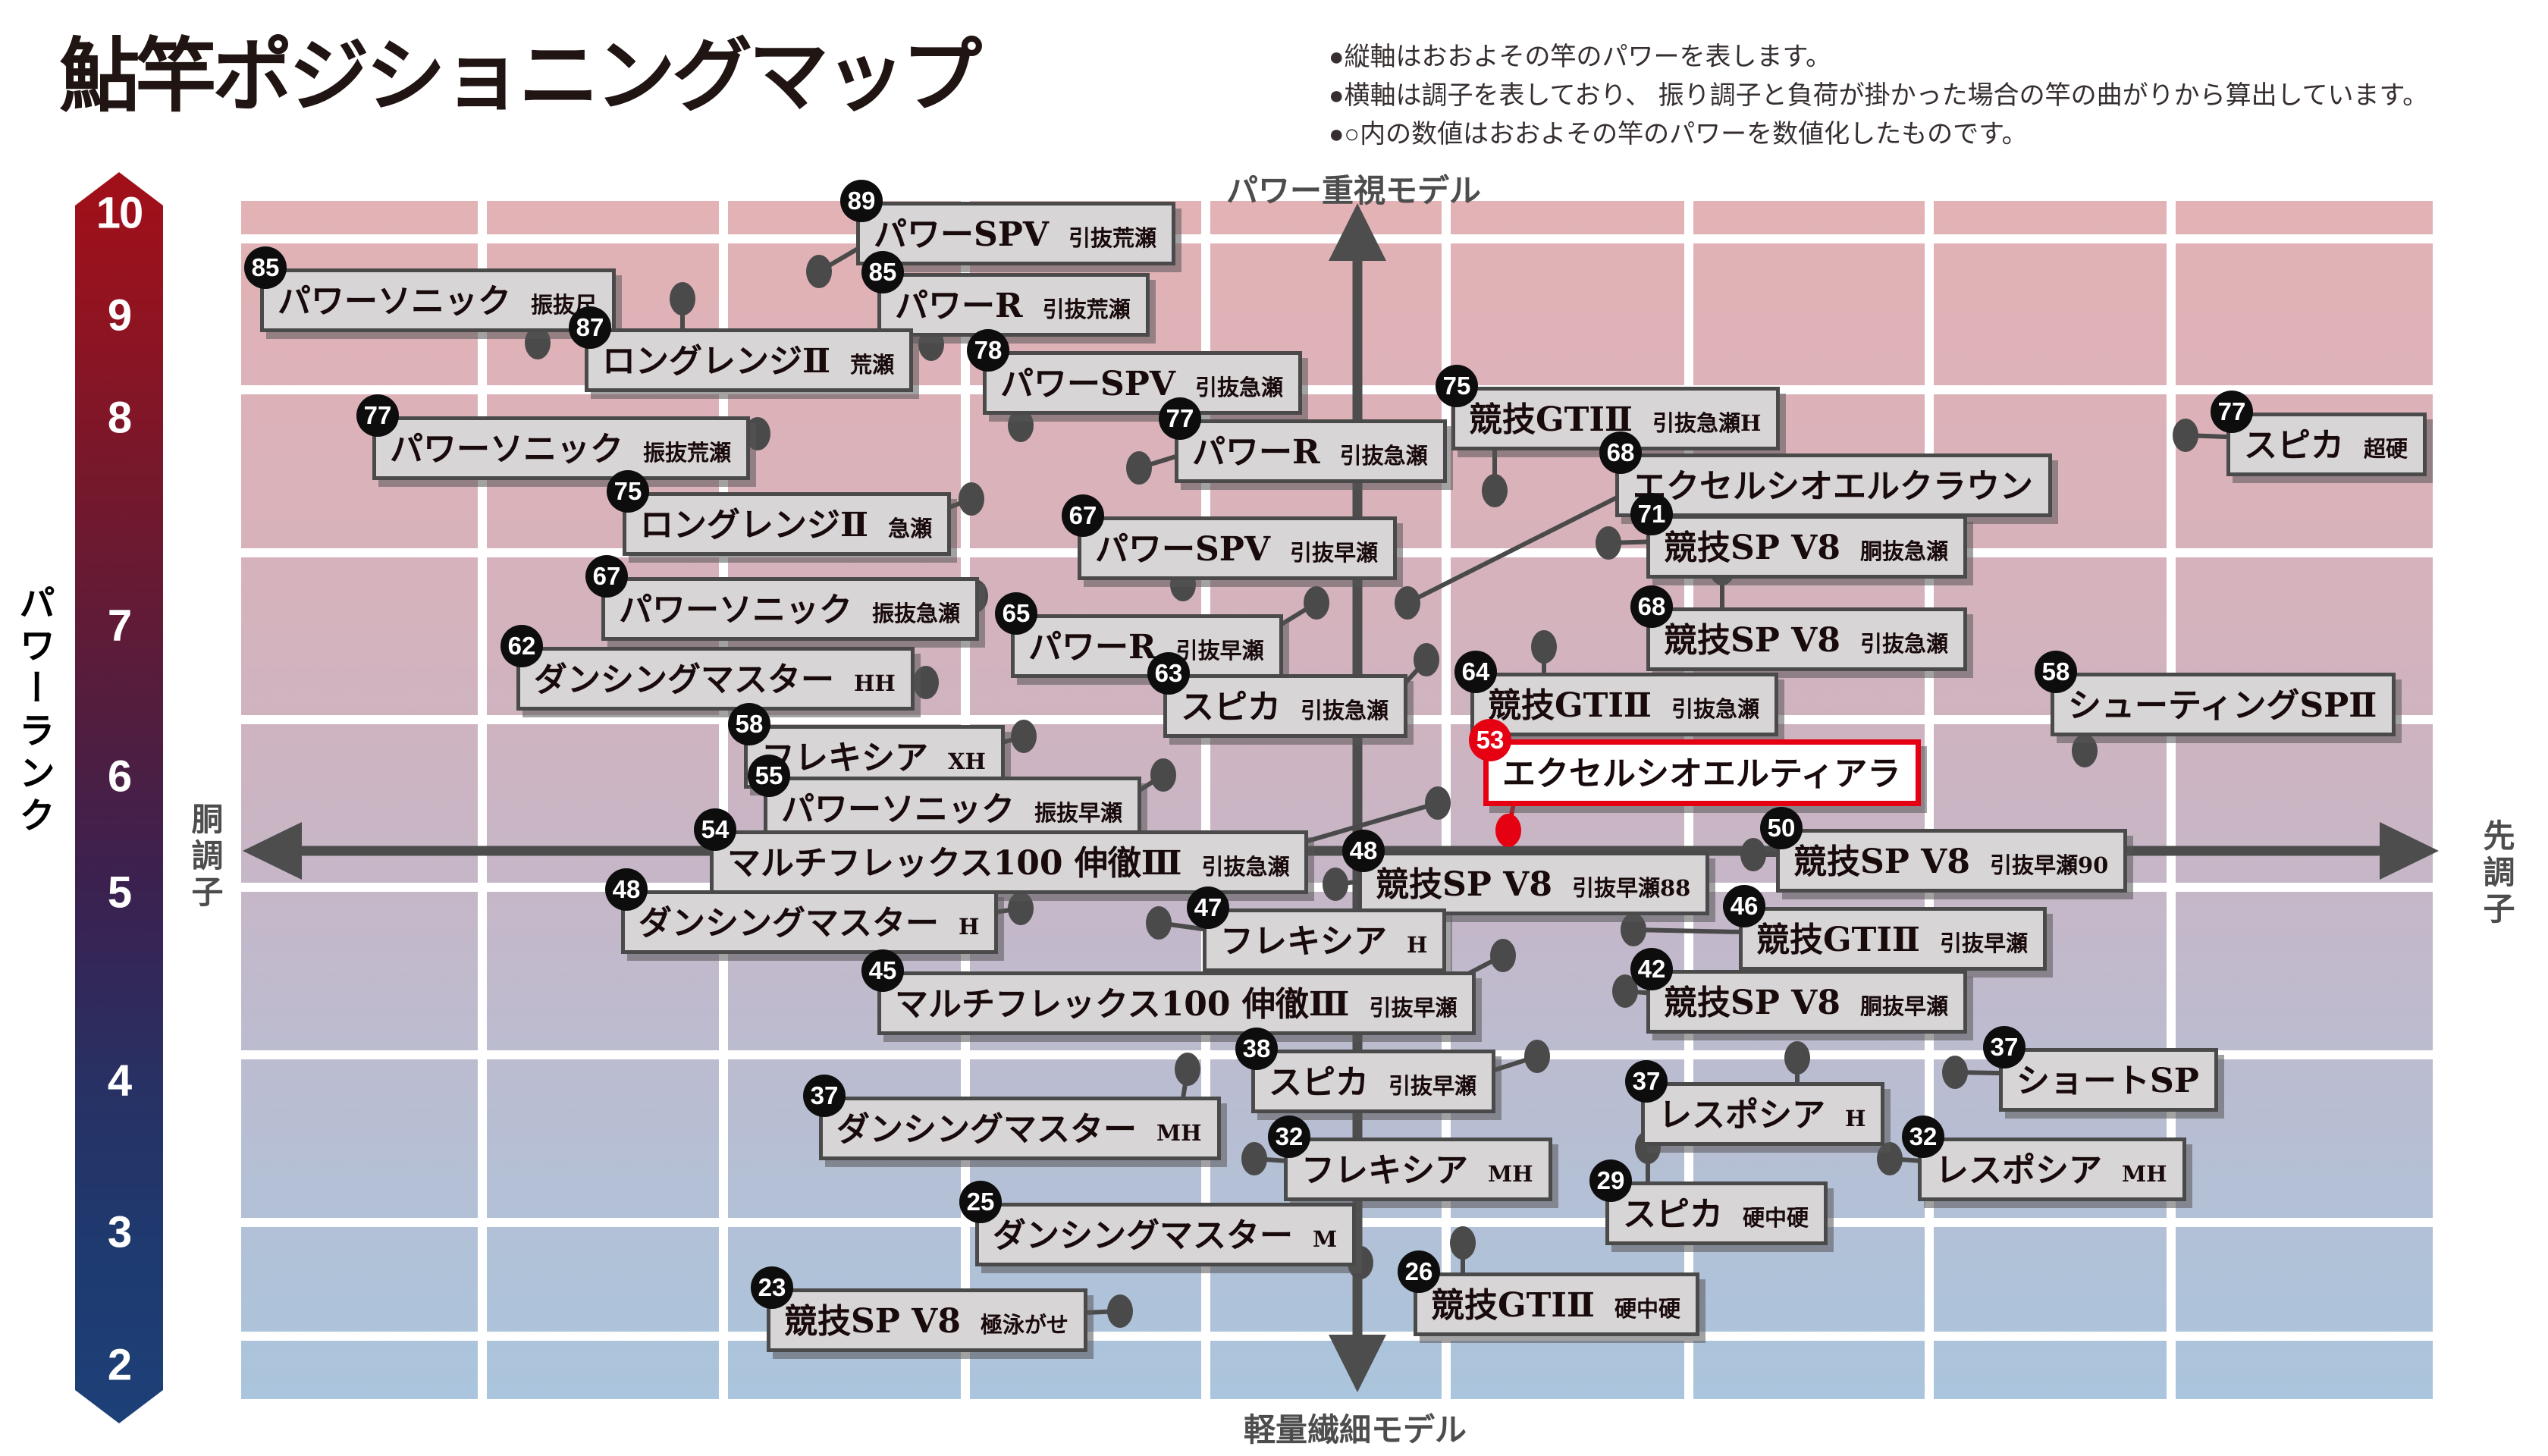 This screenshot has height=1456, width=2548. I want to click on rank-tick: 2, so click(119, 1365).